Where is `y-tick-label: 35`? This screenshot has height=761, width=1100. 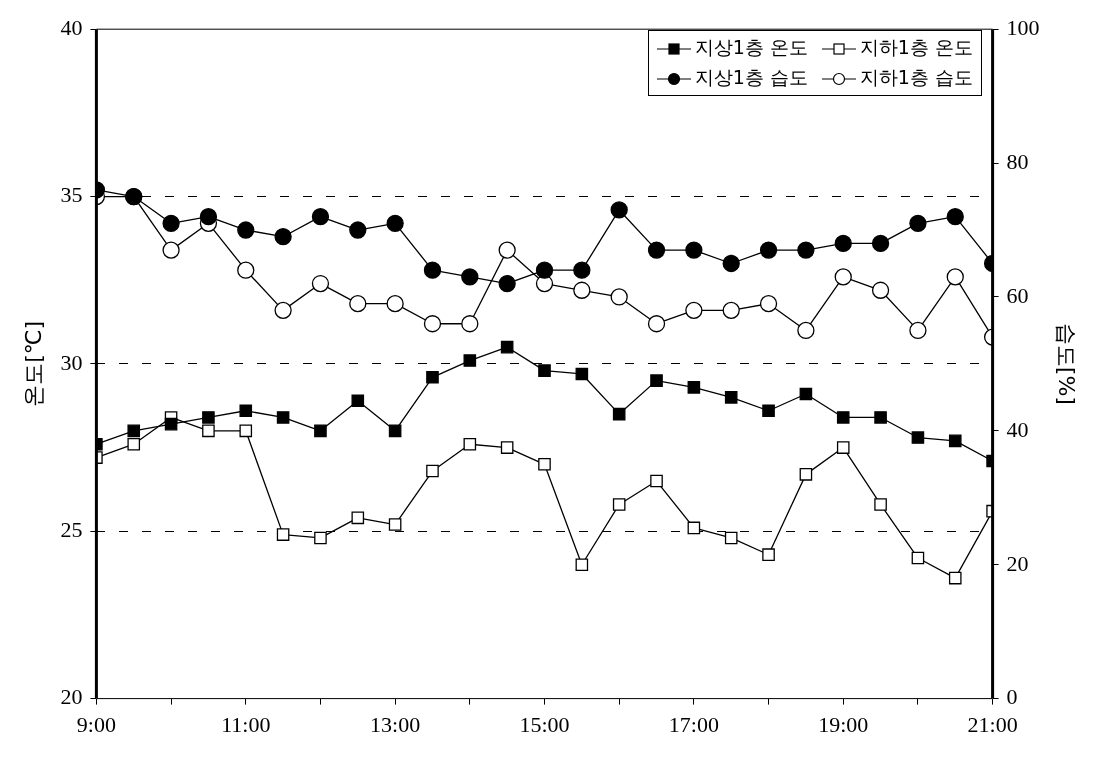 y-tick-label: 35 is located at coordinates (71, 195).